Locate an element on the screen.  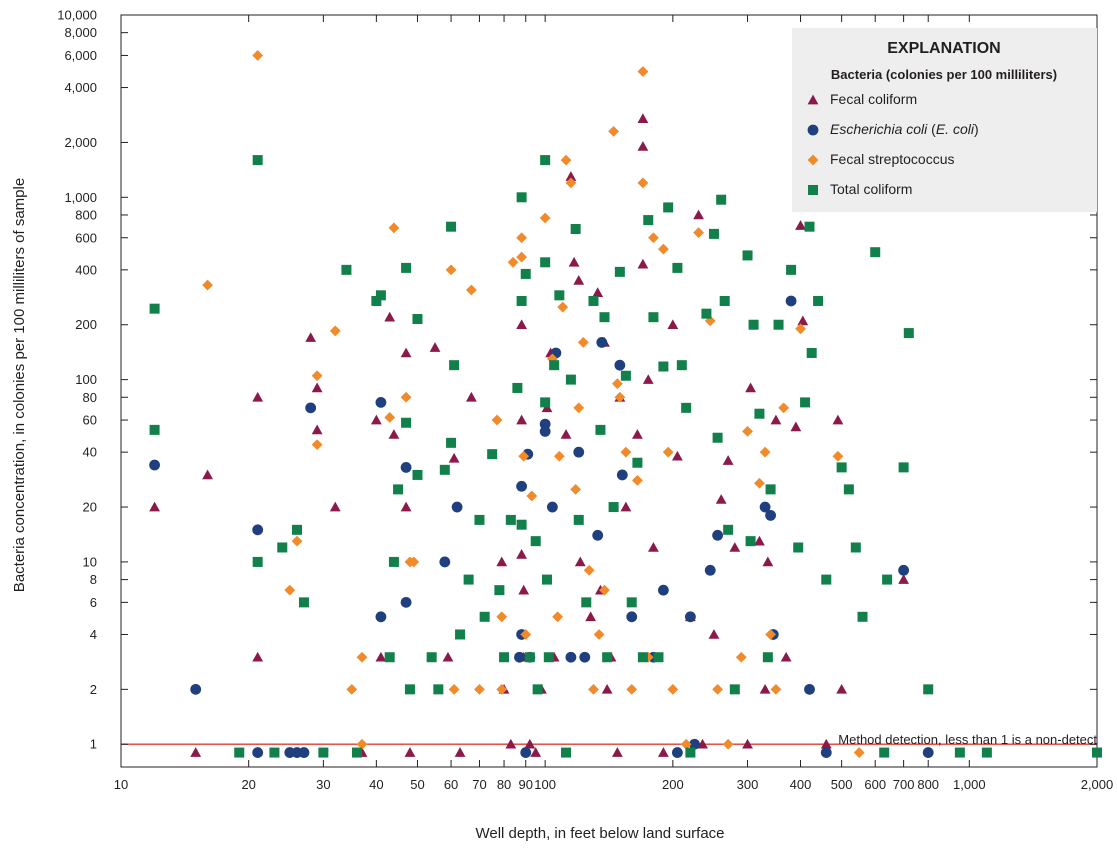
y-tick-label: 8 is located at coordinates (93, 579).